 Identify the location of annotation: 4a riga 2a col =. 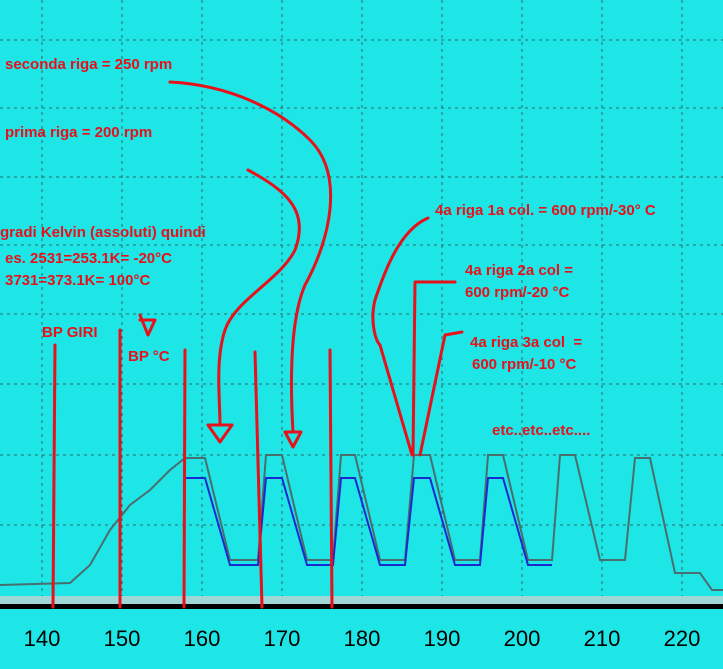
(519, 270).